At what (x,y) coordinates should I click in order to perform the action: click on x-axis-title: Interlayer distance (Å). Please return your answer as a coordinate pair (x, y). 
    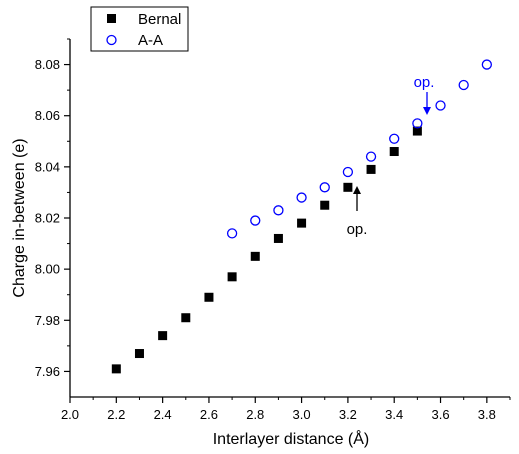
    Looking at the image, I should click on (291, 438).